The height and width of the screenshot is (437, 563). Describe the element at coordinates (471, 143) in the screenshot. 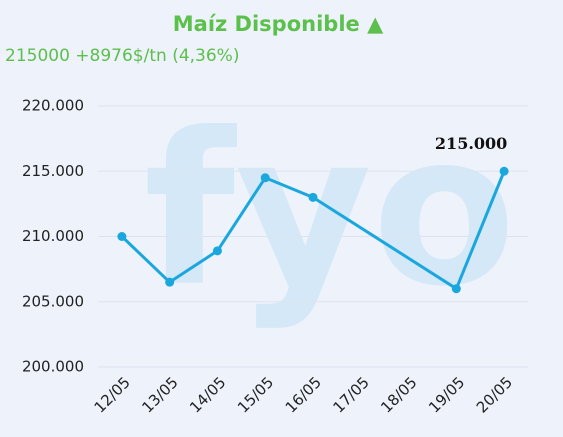

I see `data-label: 215.000` at that location.